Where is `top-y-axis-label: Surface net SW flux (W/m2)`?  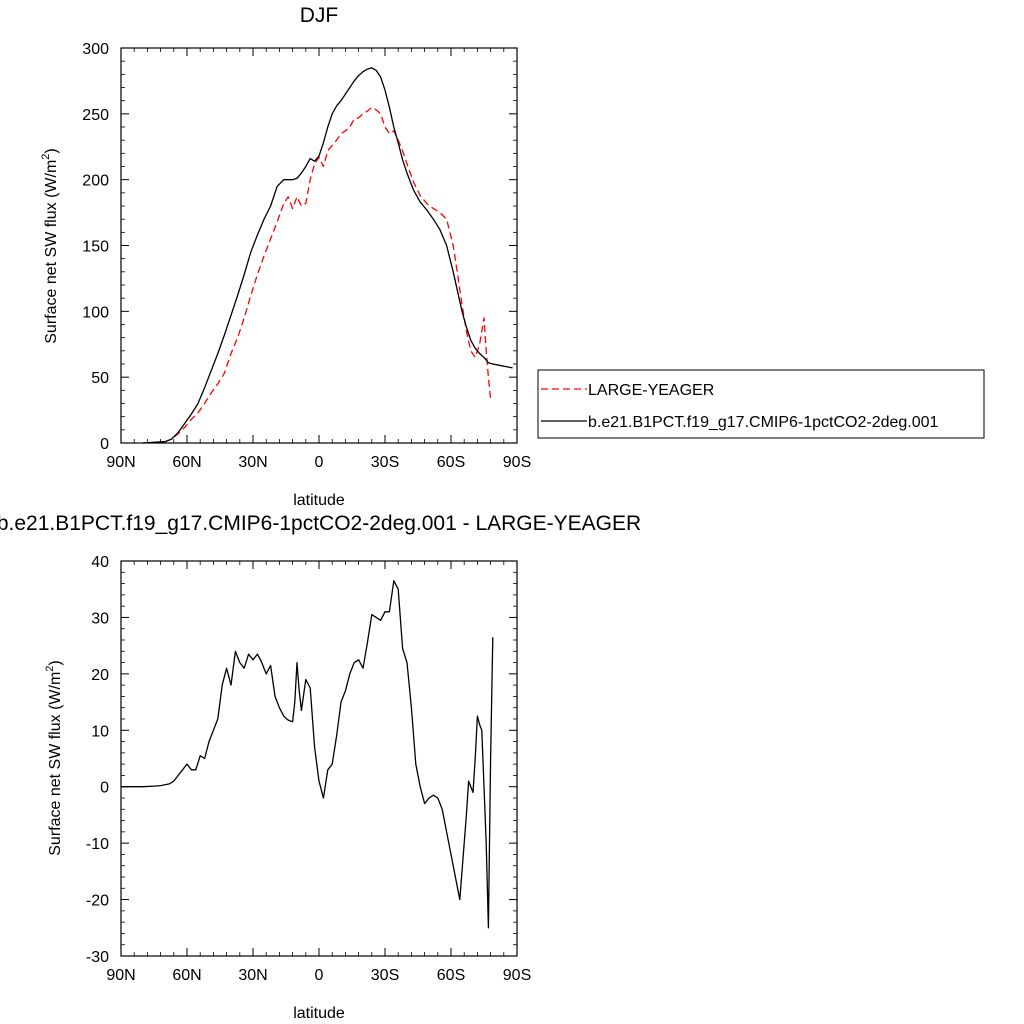 top-y-axis-label: Surface net SW flux (W/m2) is located at coordinates (50, 246).